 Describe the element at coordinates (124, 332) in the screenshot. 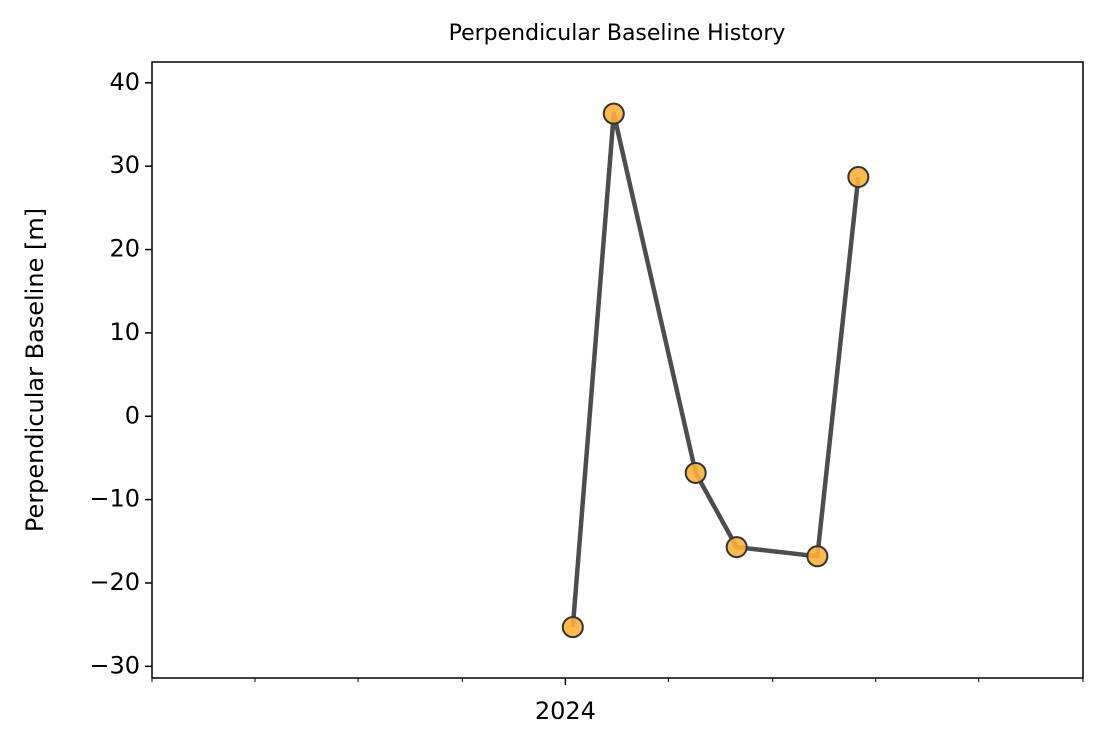

I see `y-tick-label: 10` at that location.